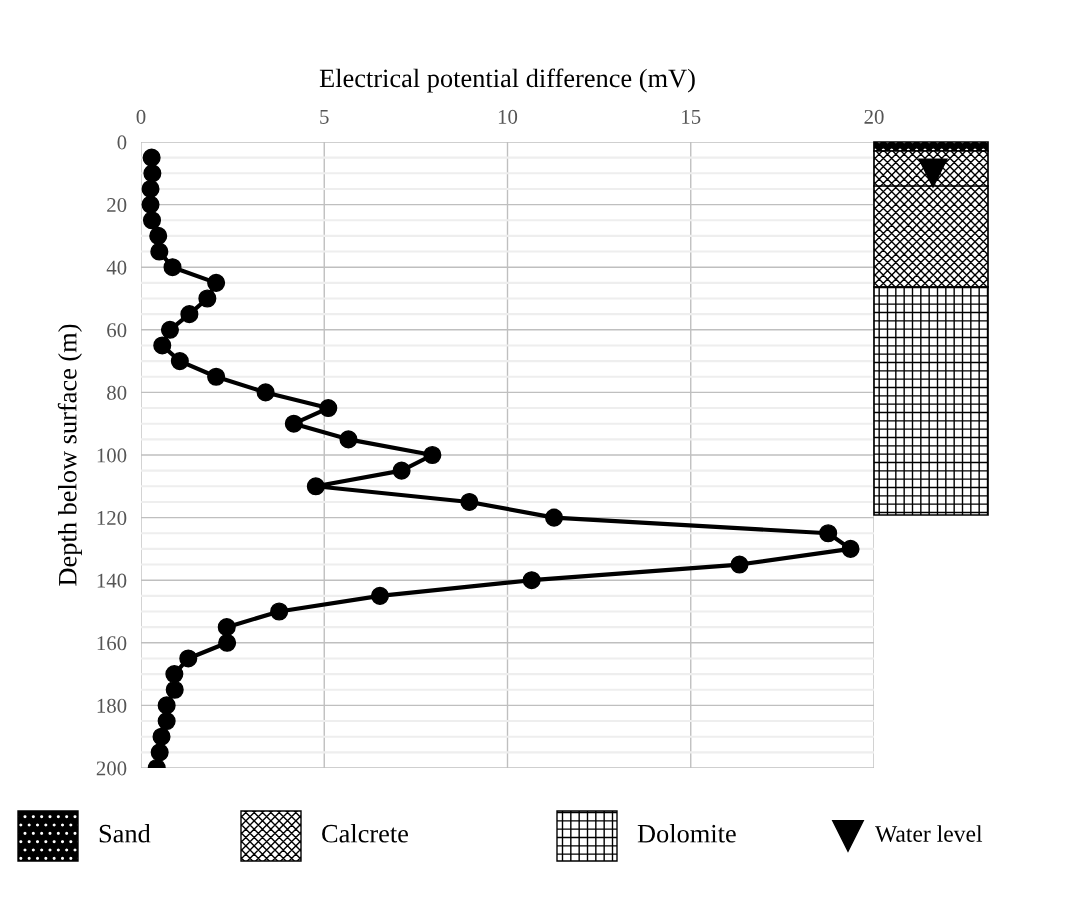 The width and height of the screenshot is (1068, 911). Describe the element at coordinates (117, 205) in the screenshot. I see `y-tick-label: 20` at that location.